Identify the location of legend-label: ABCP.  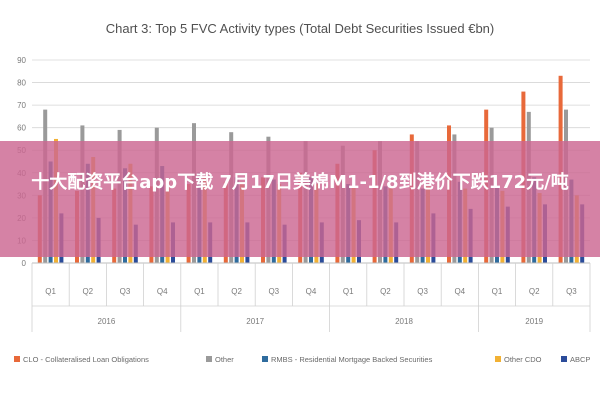
(580, 359).